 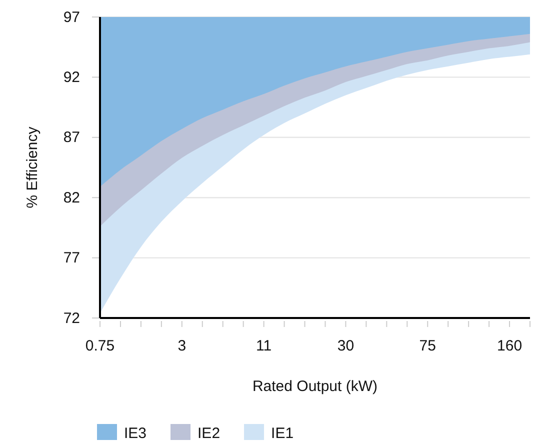 I want to click on x-tick-label: 30, so click(x=345, y=346).